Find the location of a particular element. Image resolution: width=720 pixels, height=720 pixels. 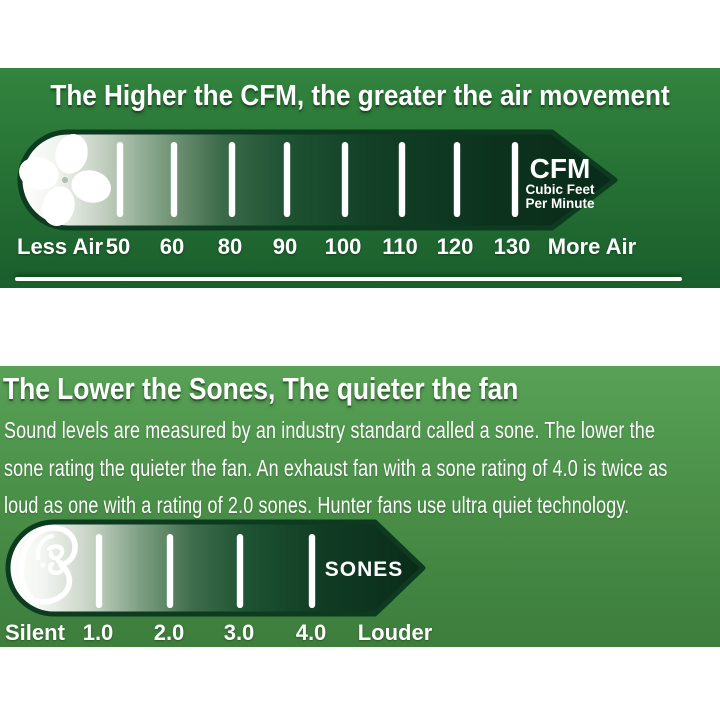

sones-scale-bar: SONES is located at coordinates (215, 568).